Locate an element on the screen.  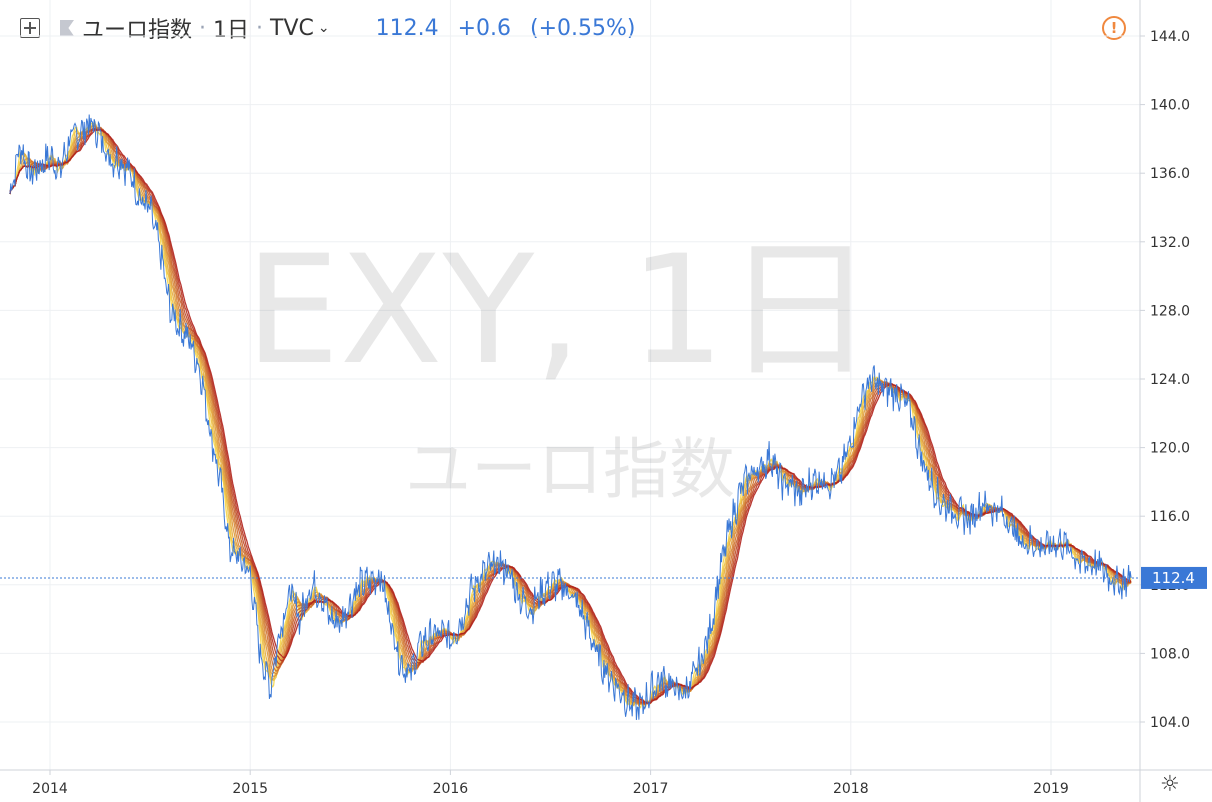
x-tick-label: 2014 is located at coordinates (50, 789).